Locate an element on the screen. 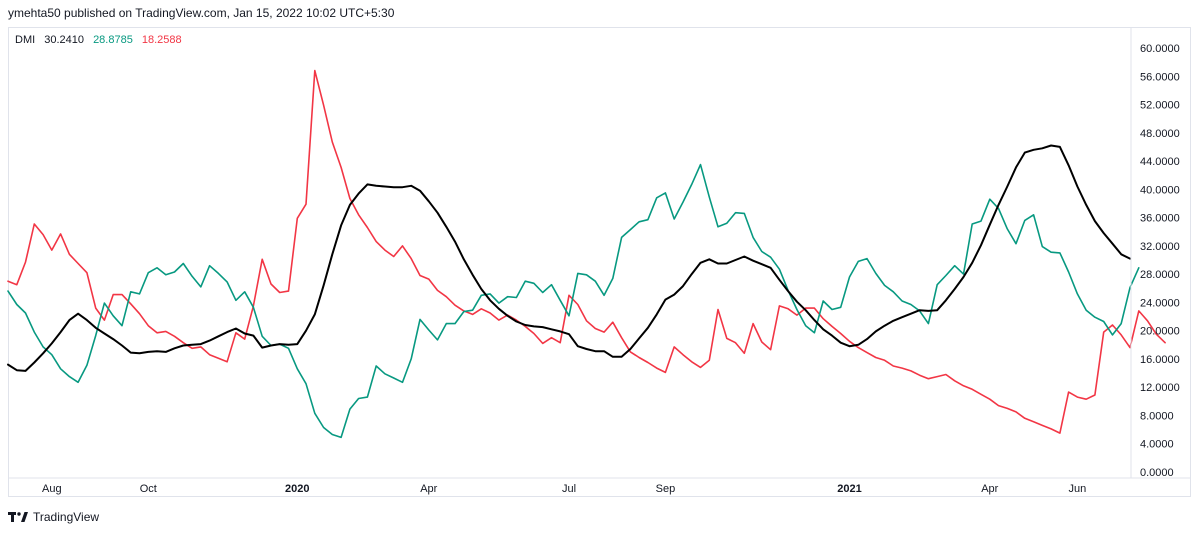  x-tick-label: Jun is located at coordinates (1078, 489).